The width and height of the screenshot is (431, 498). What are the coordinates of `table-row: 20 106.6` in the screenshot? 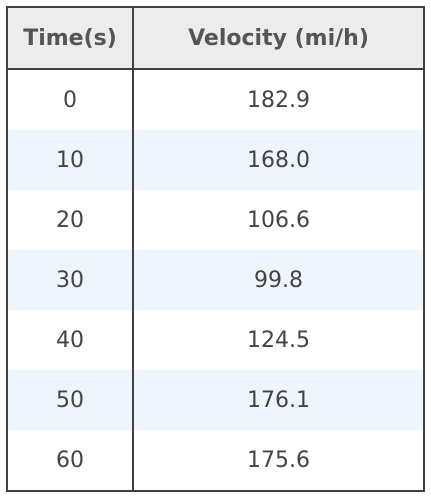 It's located at (215, 220).